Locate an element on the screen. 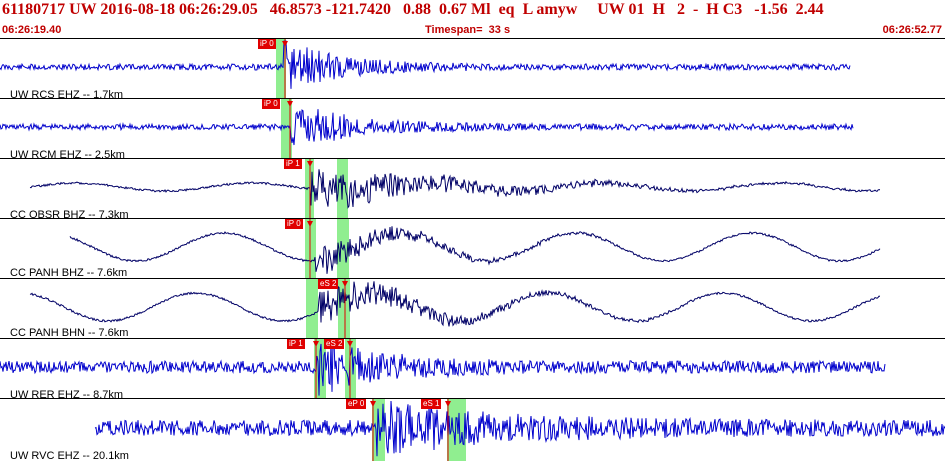  pick-tag: eP 0 is located at coordinates (356, 404).